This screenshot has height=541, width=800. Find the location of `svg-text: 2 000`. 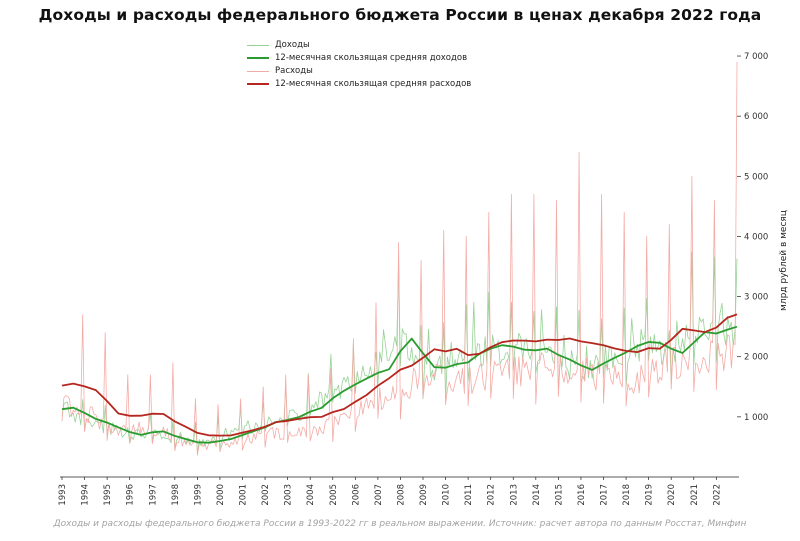

svg-text: 2 000 is located at coordinates (756, 358).